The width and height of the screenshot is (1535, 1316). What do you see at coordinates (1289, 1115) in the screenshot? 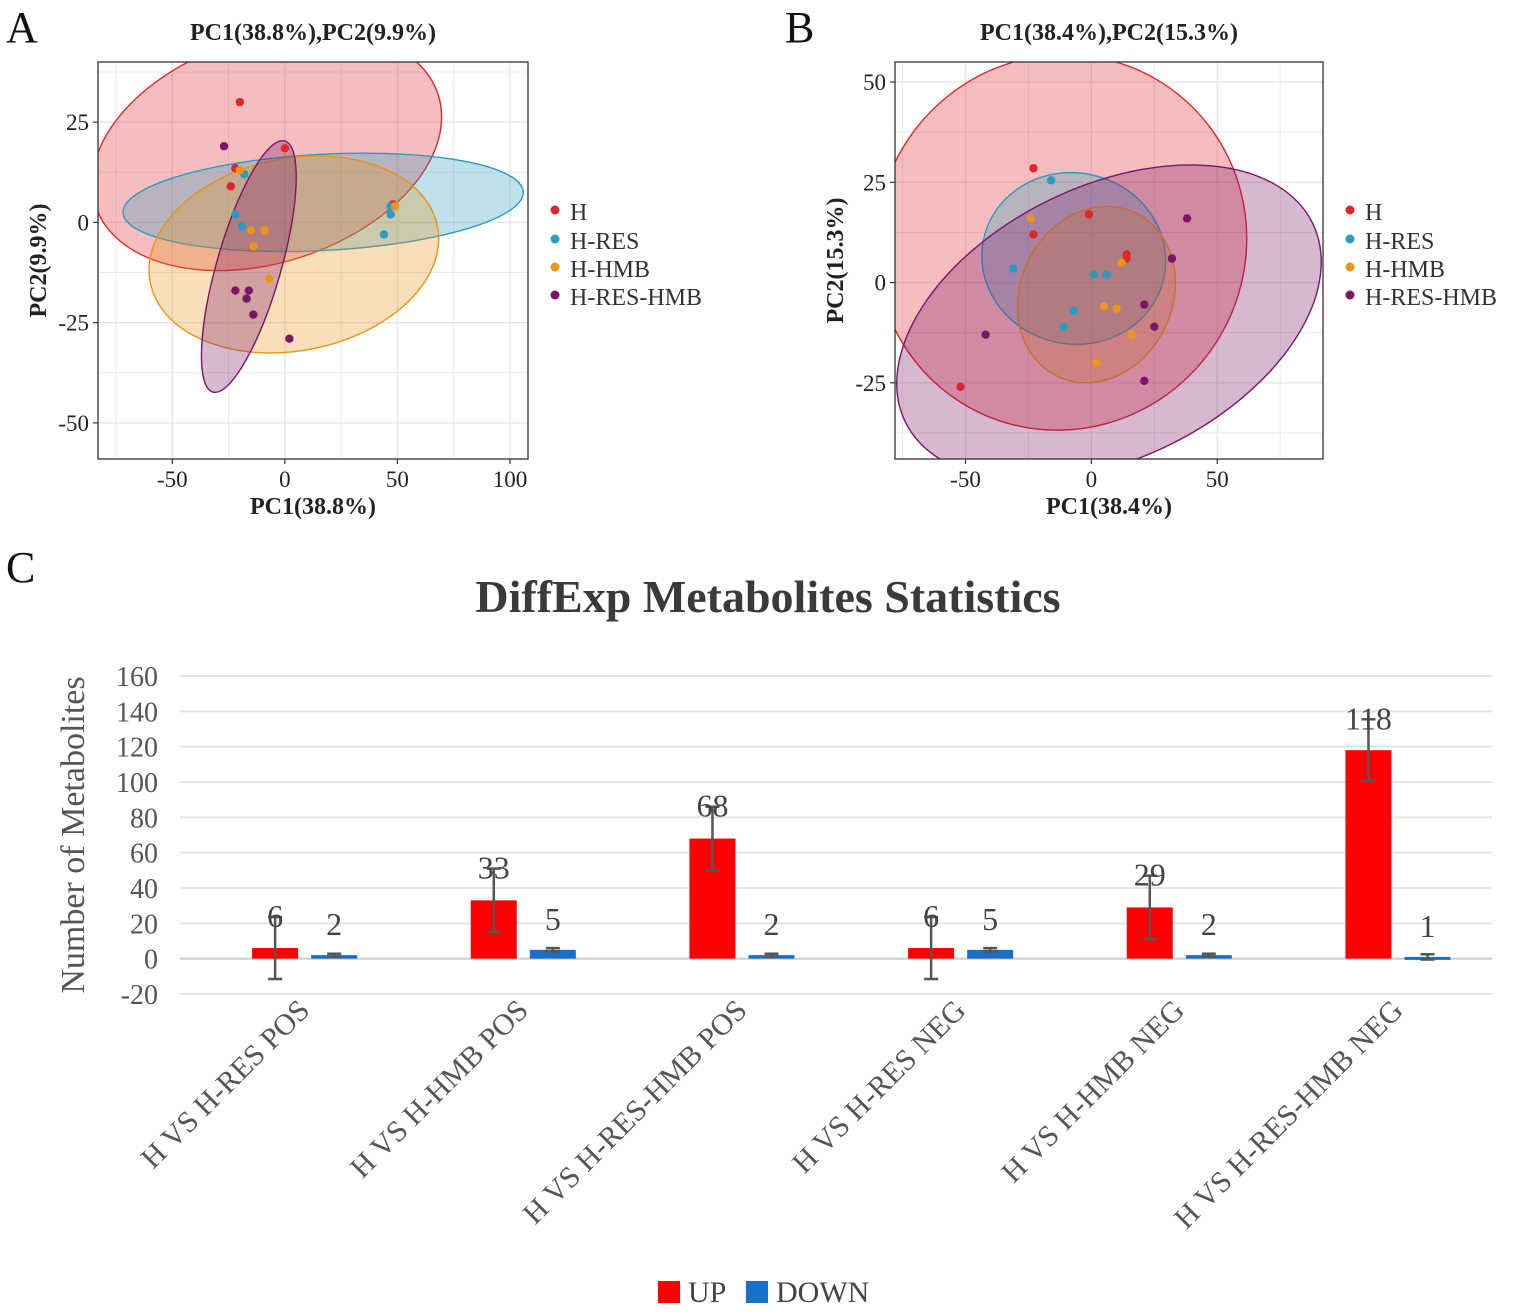
I see `category-label-5: H VS H-RES-HMB NEG` at bounding box center [1289, 1115].